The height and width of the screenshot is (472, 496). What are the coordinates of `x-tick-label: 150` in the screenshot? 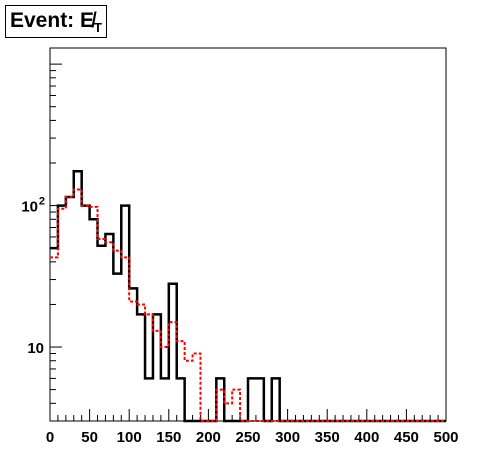 It's located at (168, 437).